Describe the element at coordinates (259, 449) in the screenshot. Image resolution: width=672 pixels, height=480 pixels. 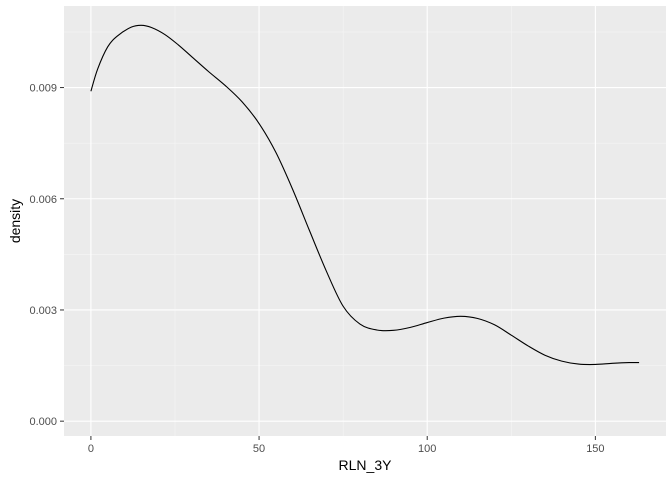
I see `x-tick-label: 50` at that location.